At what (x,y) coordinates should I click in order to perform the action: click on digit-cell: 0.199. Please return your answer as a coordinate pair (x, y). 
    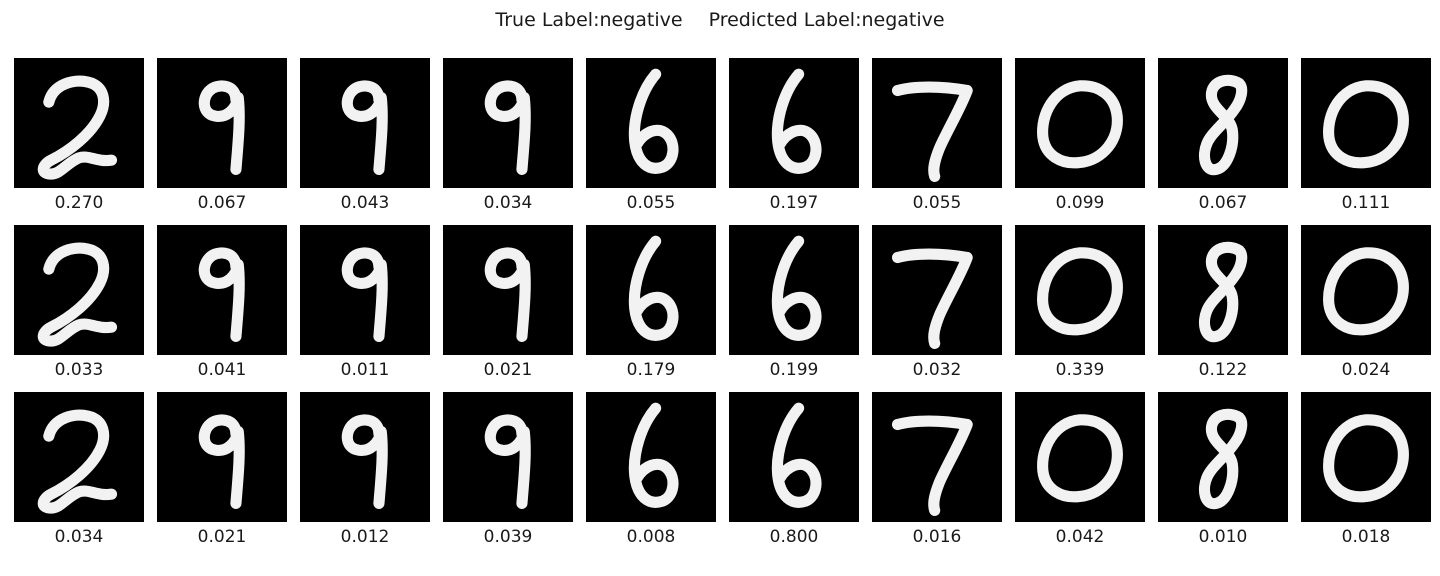
    Looking at the image, I should click on (800, 308).